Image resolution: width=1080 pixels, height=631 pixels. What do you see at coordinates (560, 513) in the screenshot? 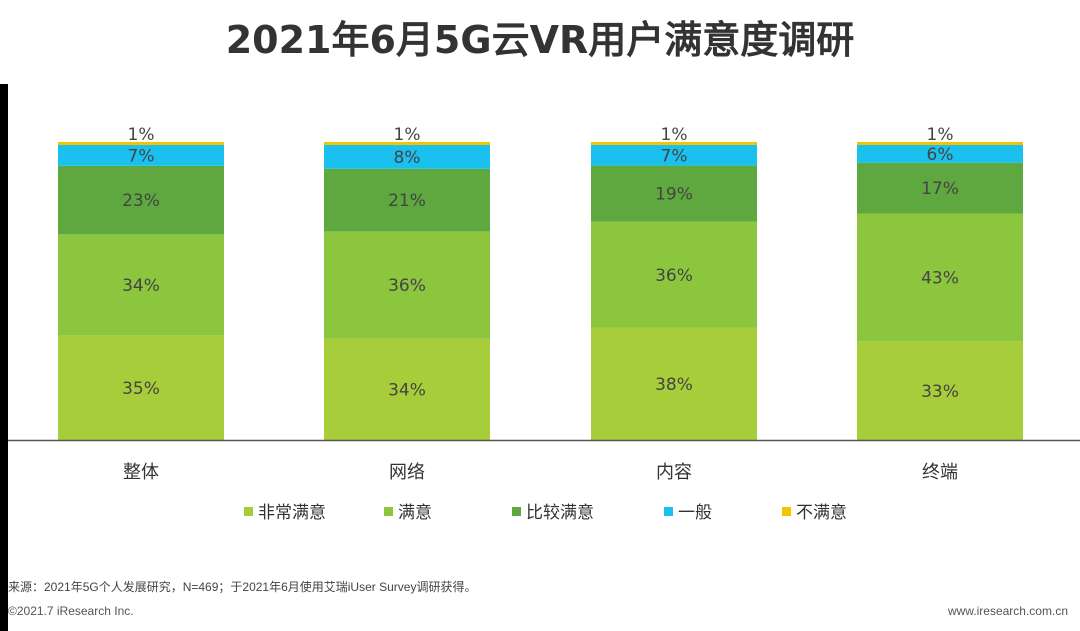
I see `legend-label: 比较满意` at bounding box center [560, 513].